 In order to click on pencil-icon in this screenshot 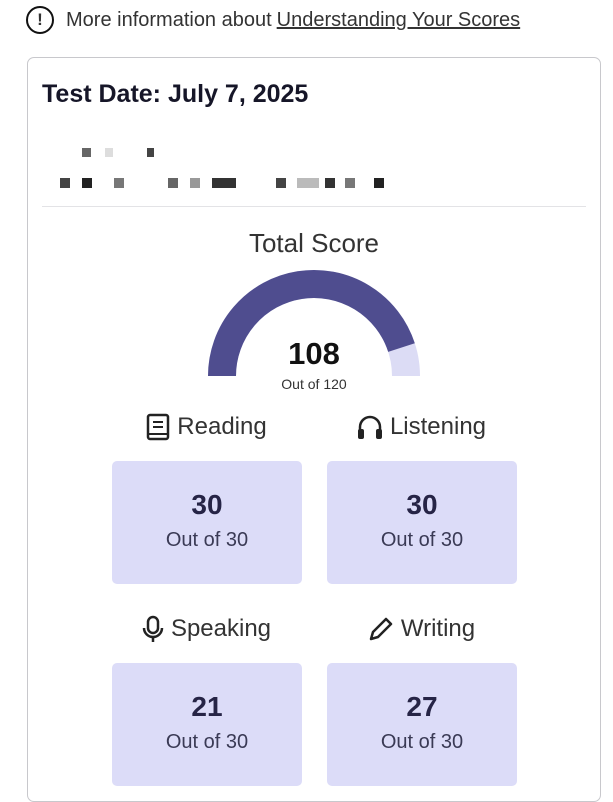, I will do `click(381, 629)`.